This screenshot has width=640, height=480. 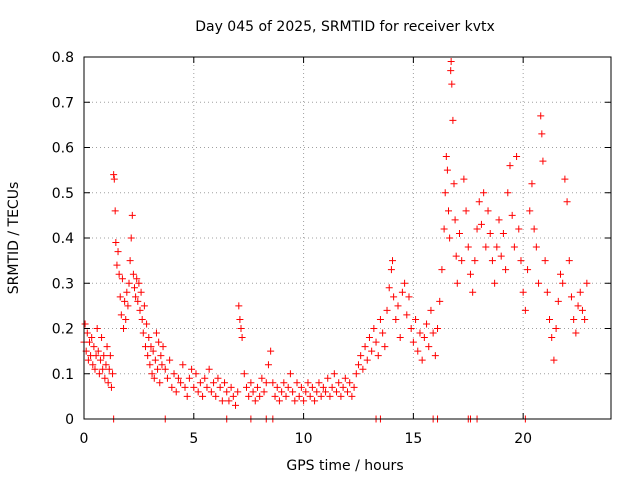 I want to click on y-tick-label: 0, so click(x=69, y=420).